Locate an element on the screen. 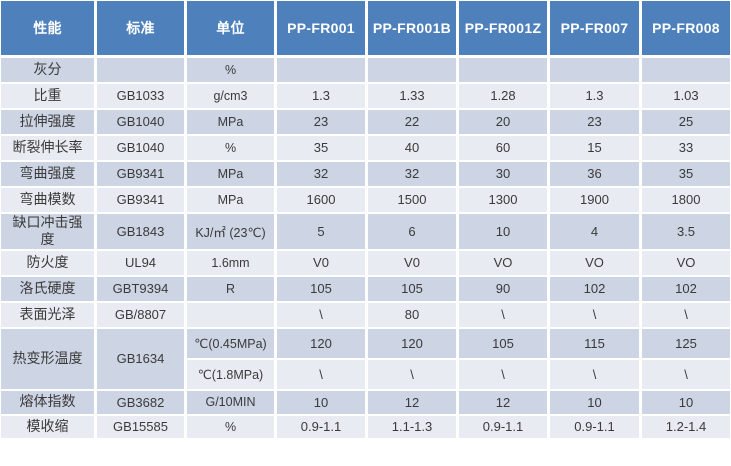  table-row-flame-retardance: 防火度 UL94 1.6mm V0 V0 VO VO VO is located at coordinates (365, 263).